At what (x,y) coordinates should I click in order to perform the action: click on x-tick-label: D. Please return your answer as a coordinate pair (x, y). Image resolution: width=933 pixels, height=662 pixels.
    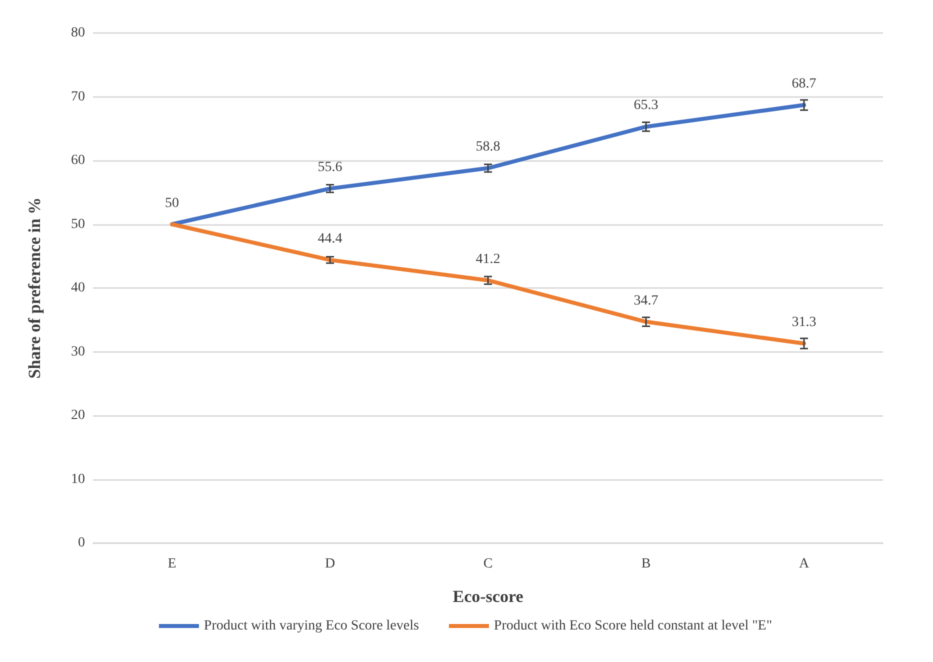
    Looking at the image, I should click on (330, 564).